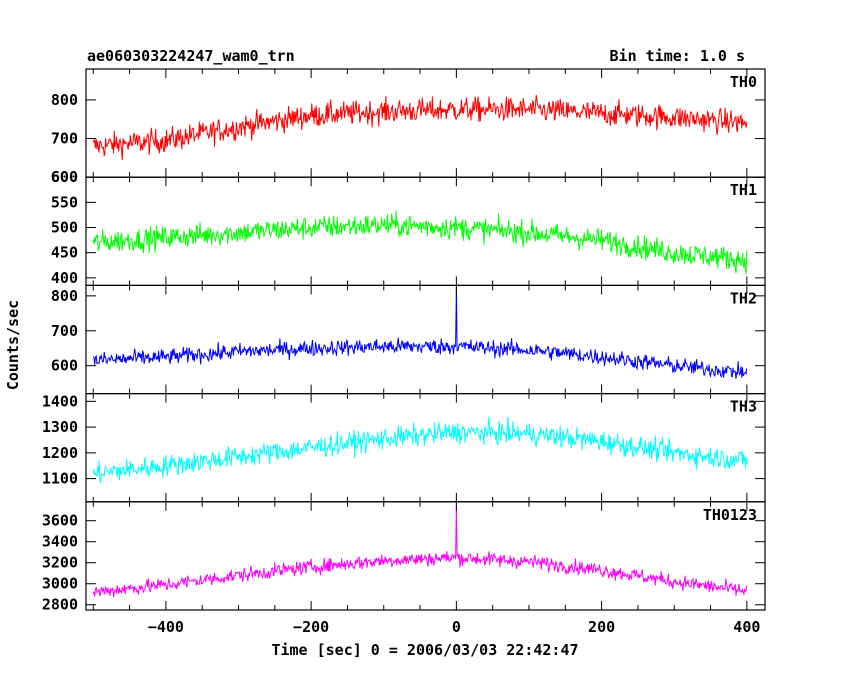  Describe the element at coordinates (424, 650) in the screenshot. I see `x-axis-label: Time [sec] 0 = 2006/03/03 22:42:47` at that location.